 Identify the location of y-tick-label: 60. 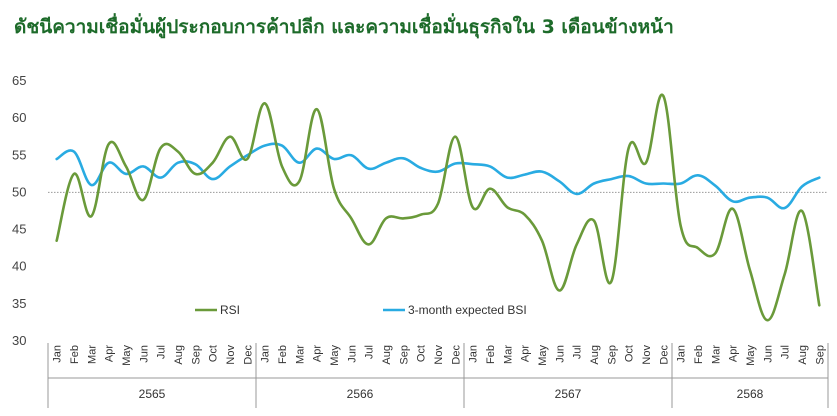
(19, 117).